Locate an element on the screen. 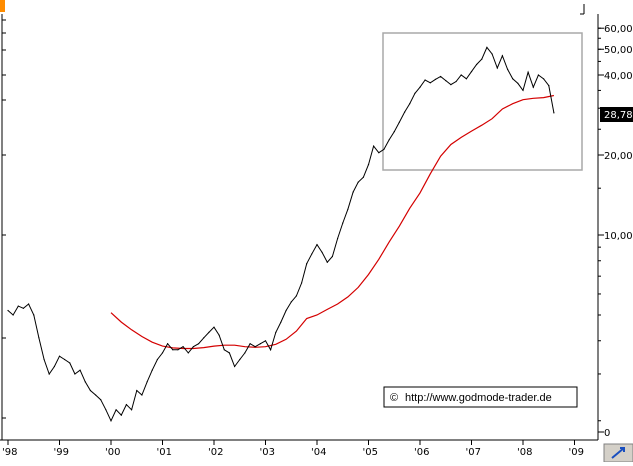 This screenshot has height=466, width=633. y-tick-label: 40,00 is located at coordinates (618, 76).